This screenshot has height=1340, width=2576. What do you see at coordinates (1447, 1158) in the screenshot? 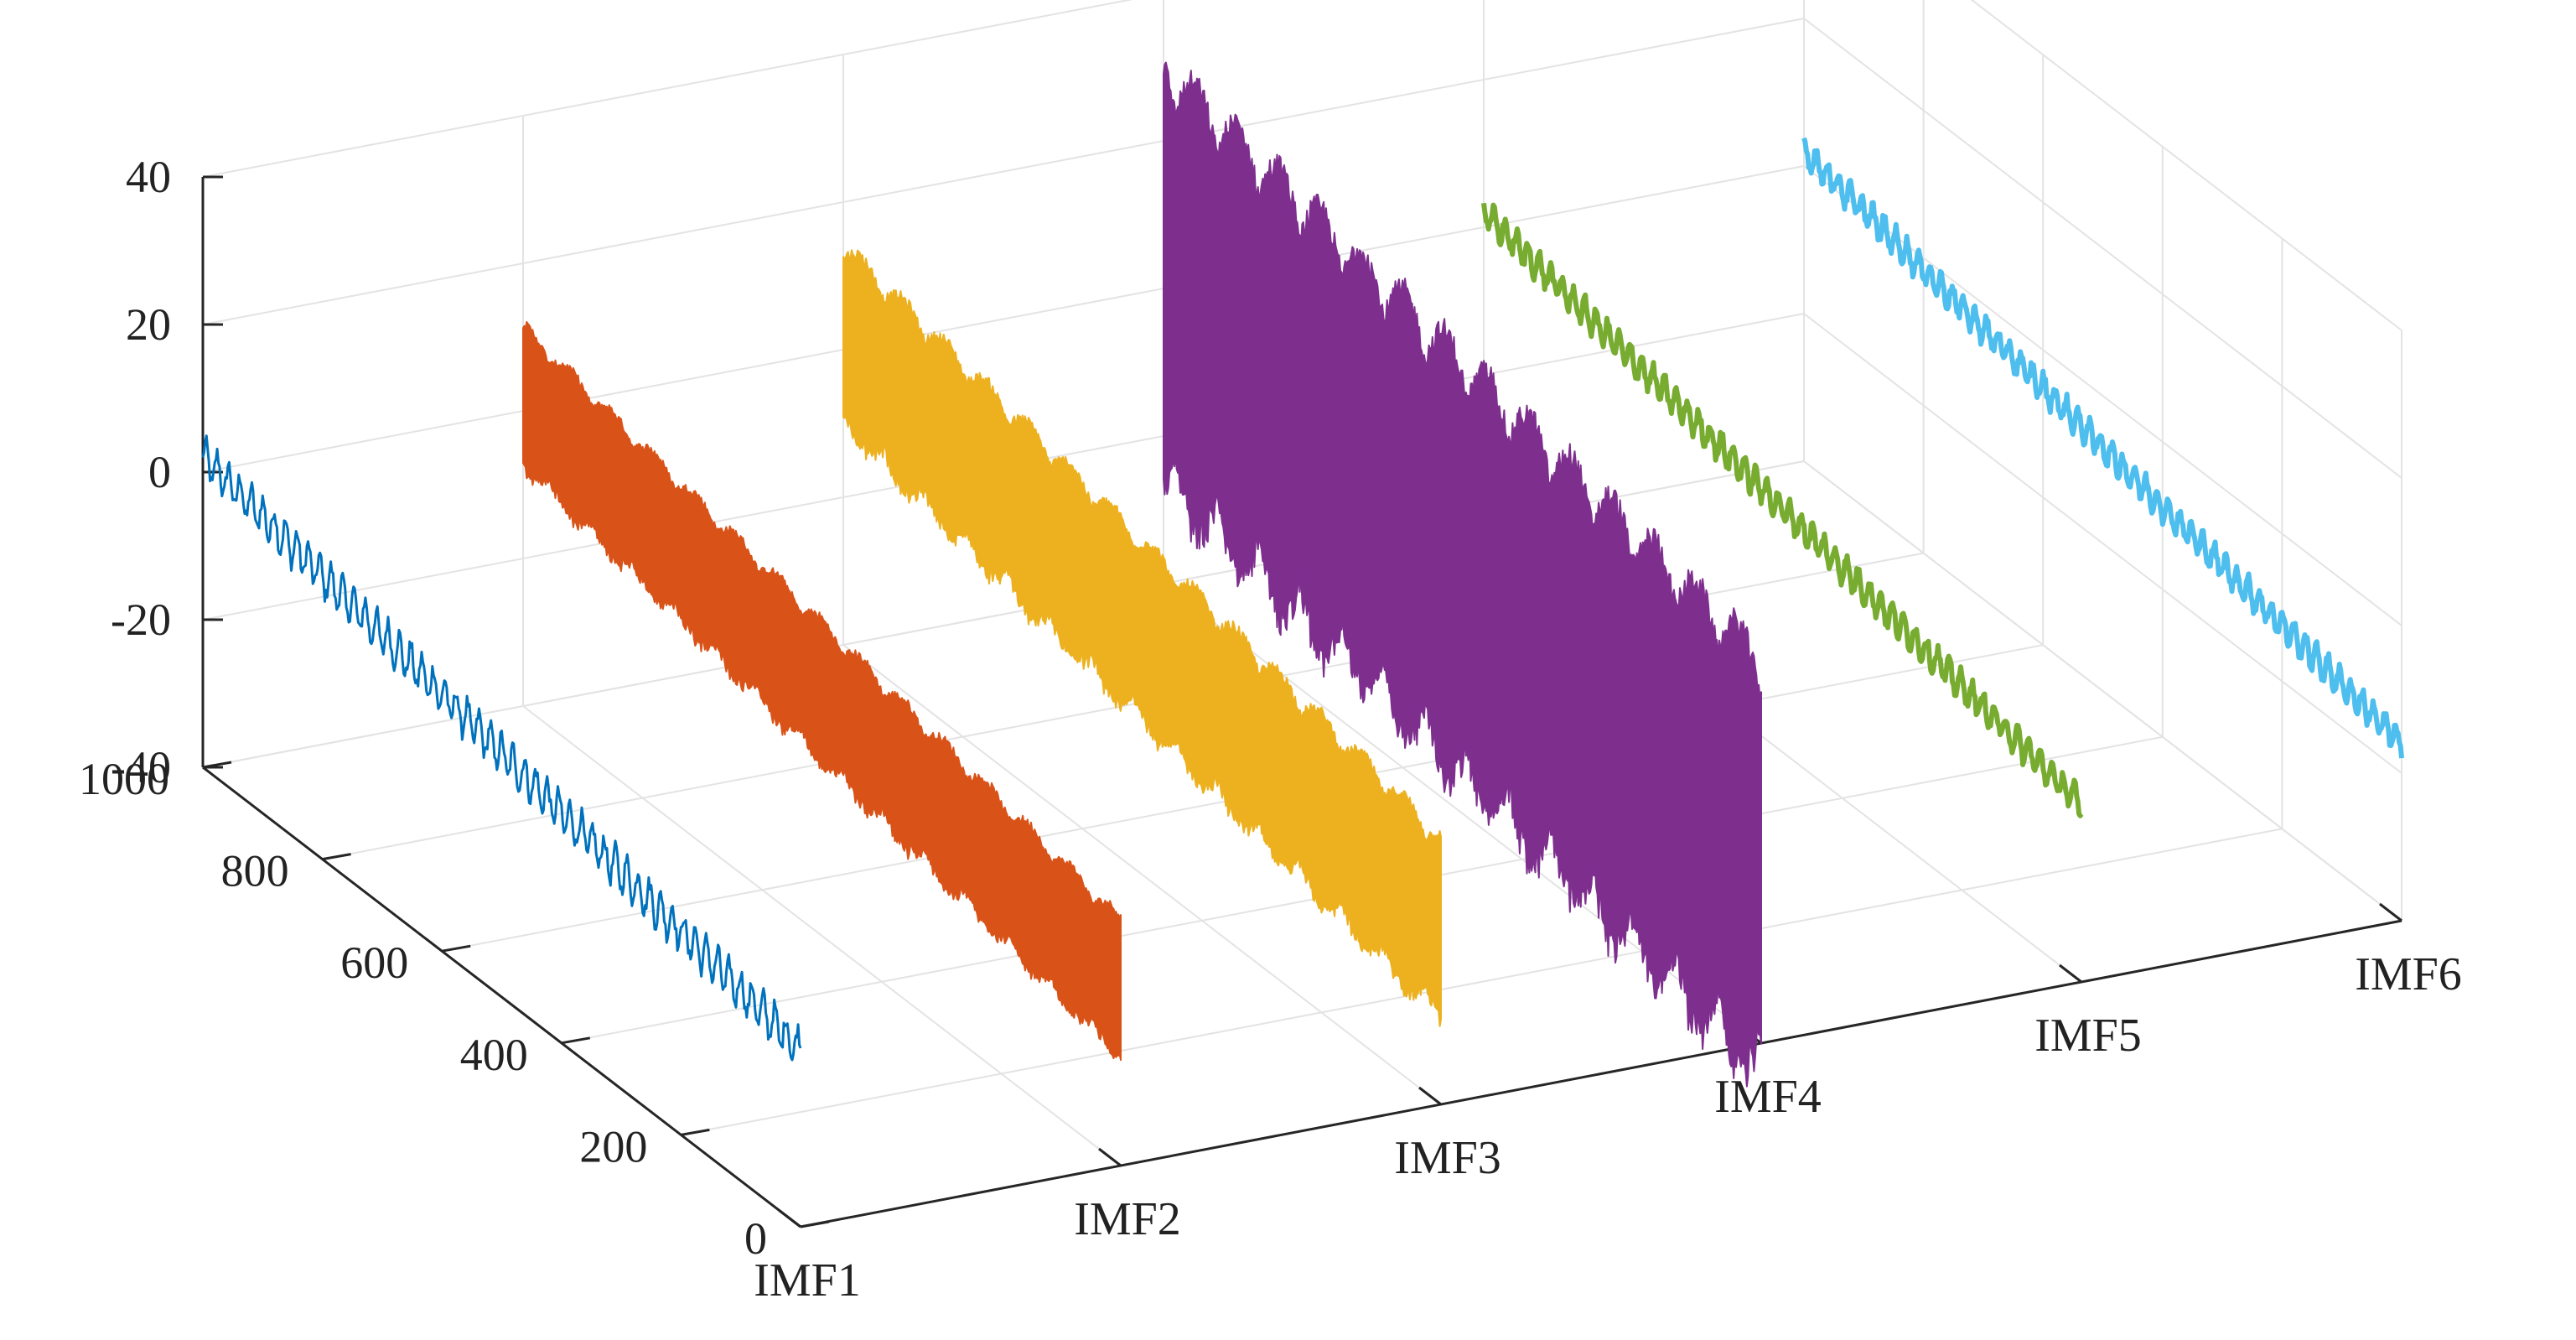
I see `category-tick-label: IMF3` at bounding box center [1447, 1158].